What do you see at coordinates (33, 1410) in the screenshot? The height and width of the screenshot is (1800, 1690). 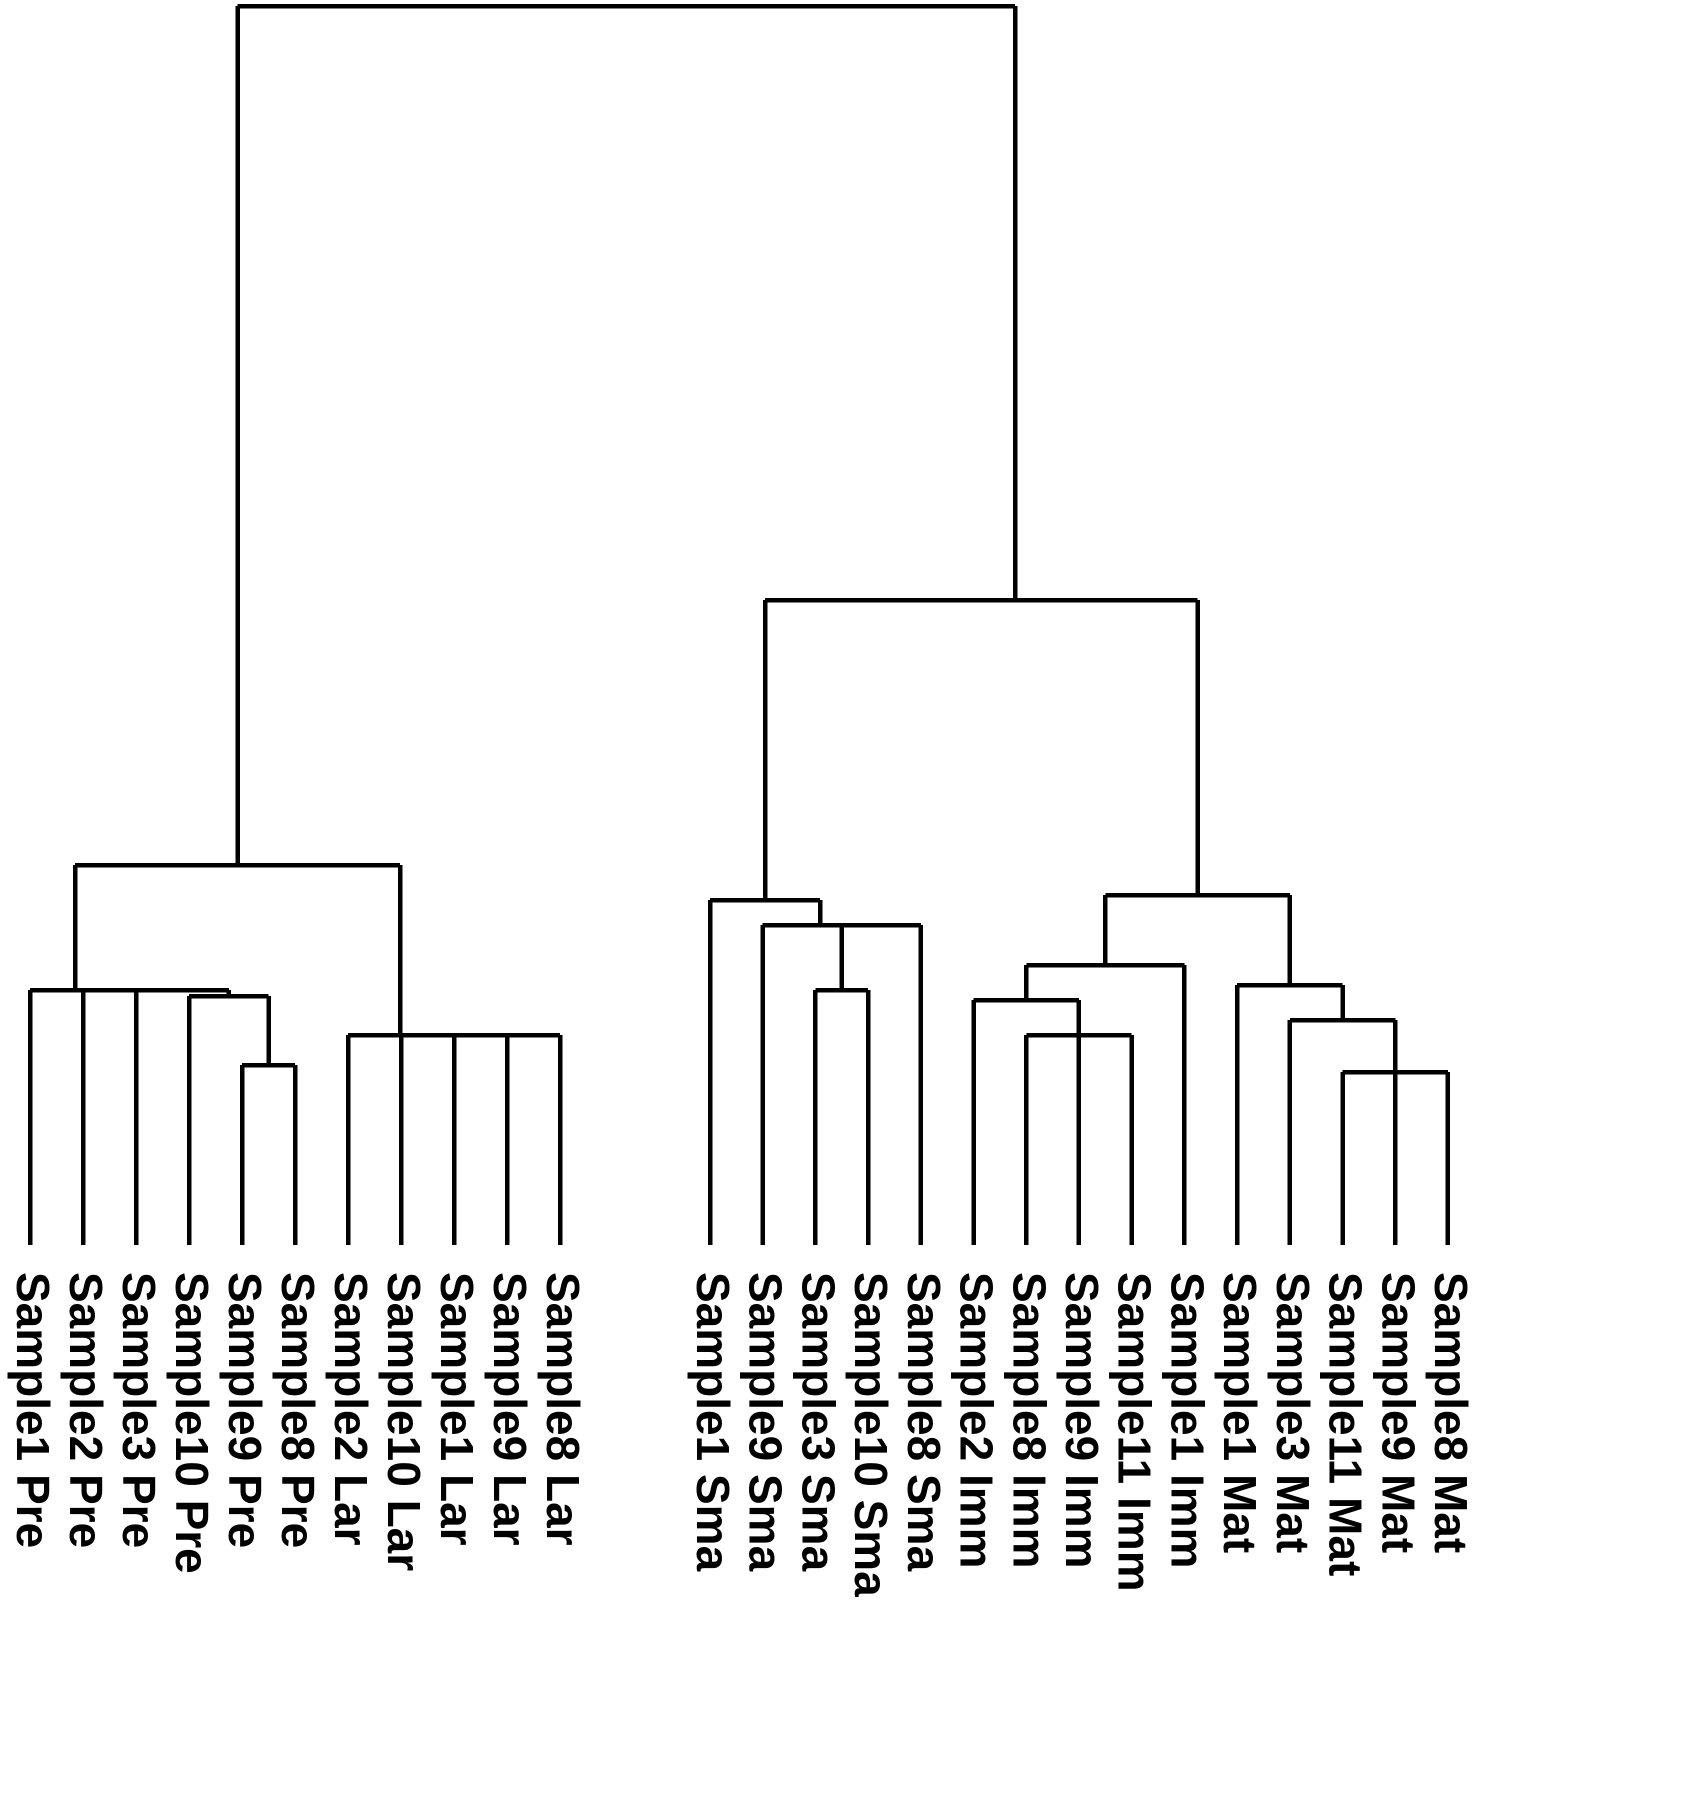 I see `leaf-label: Sample1 Pre` at bounding box center [33, 1410].